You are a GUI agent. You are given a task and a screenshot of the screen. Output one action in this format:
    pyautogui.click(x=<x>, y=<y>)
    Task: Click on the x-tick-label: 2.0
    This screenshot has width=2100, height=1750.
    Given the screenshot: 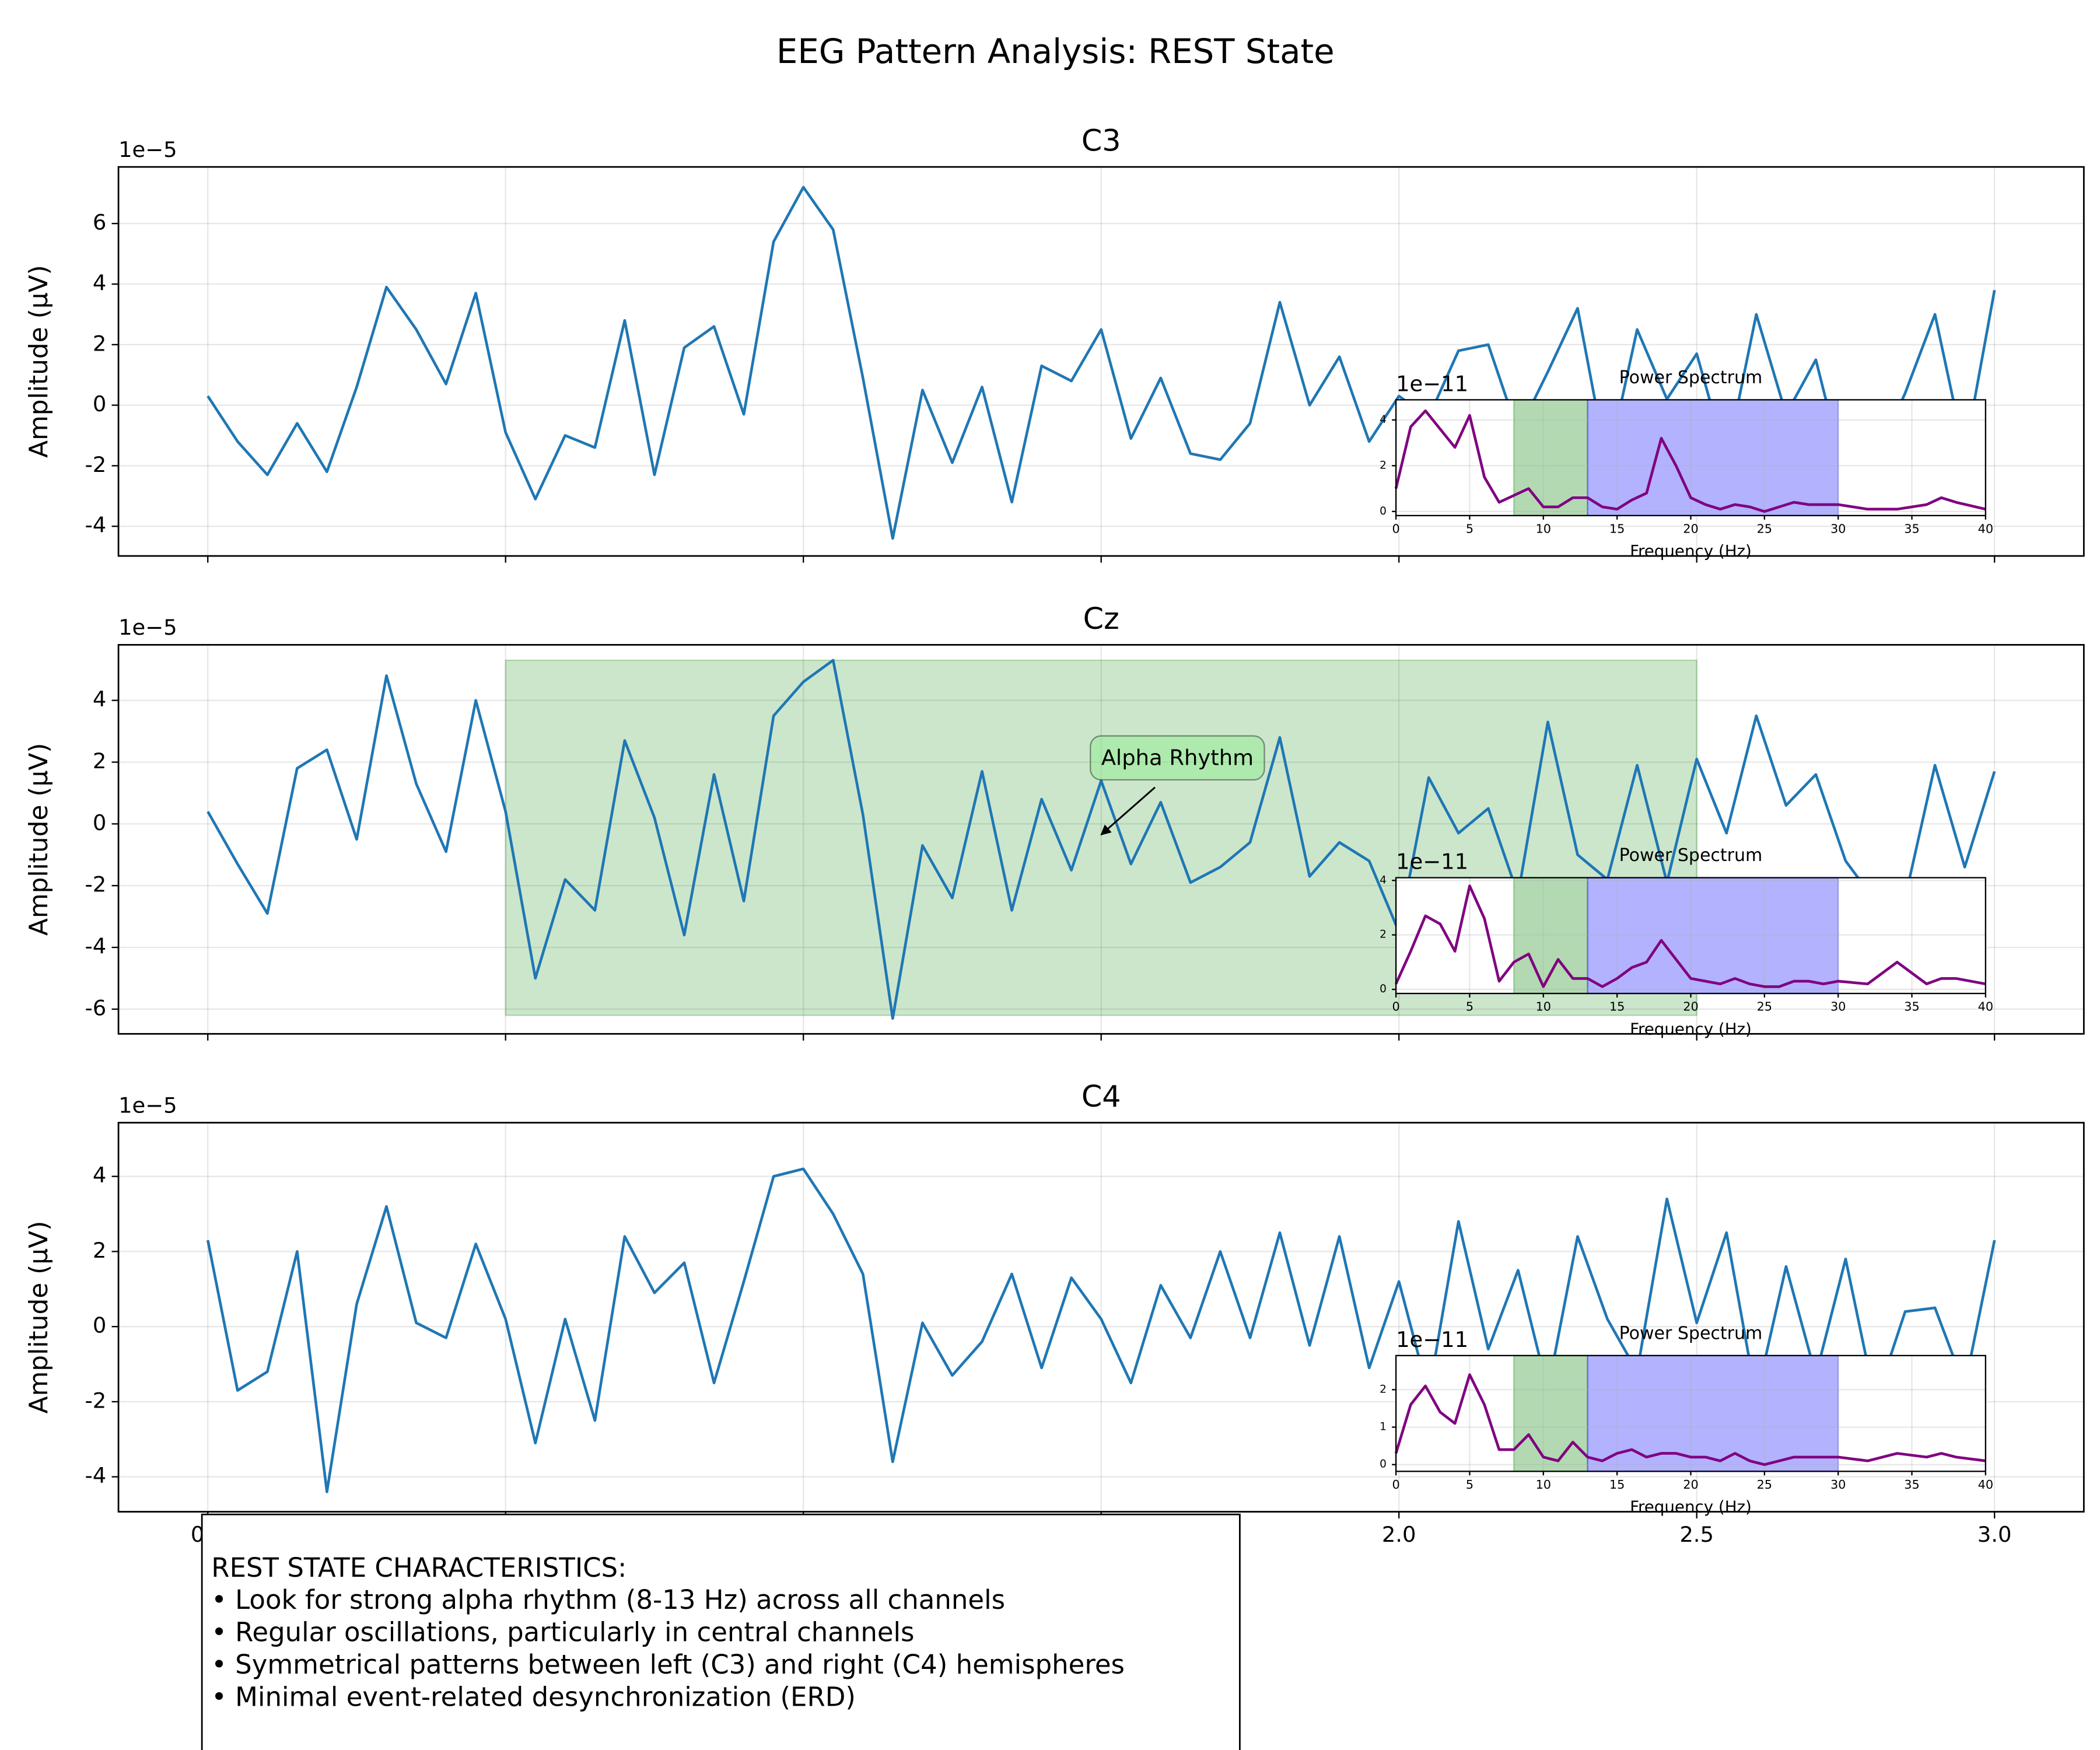 What is the action you would take?
    pyautogui.click(x=1399, y=1534)
    